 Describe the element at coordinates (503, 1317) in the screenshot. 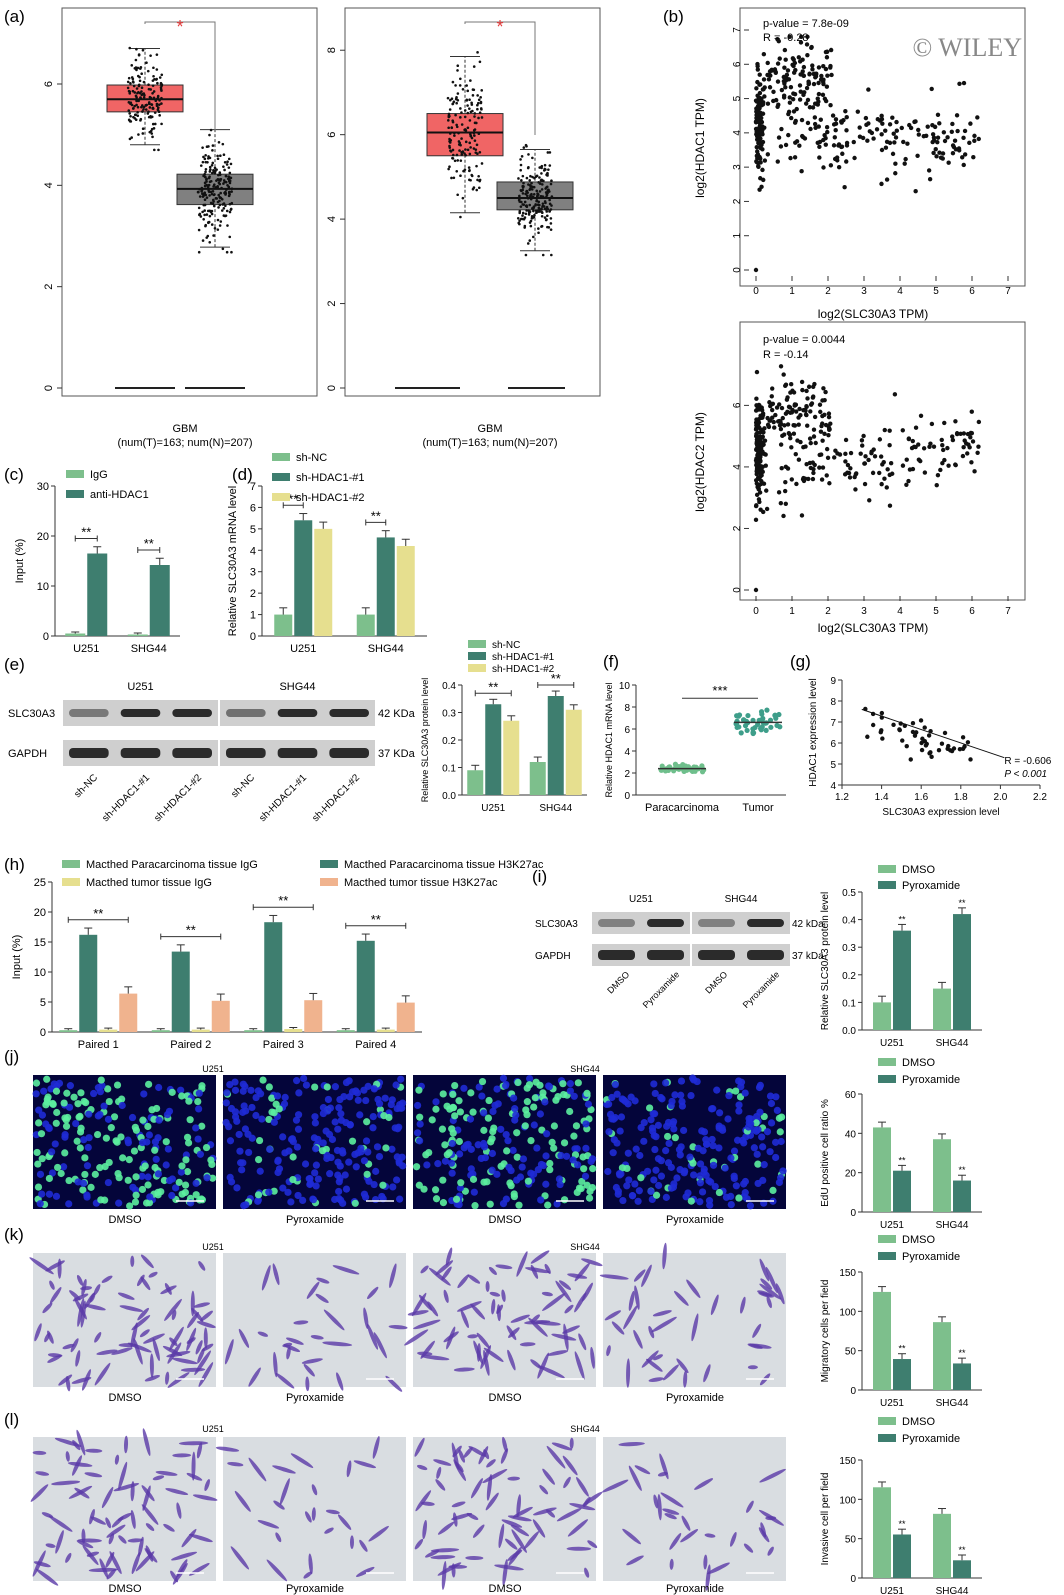

I see `k-image` at that location.